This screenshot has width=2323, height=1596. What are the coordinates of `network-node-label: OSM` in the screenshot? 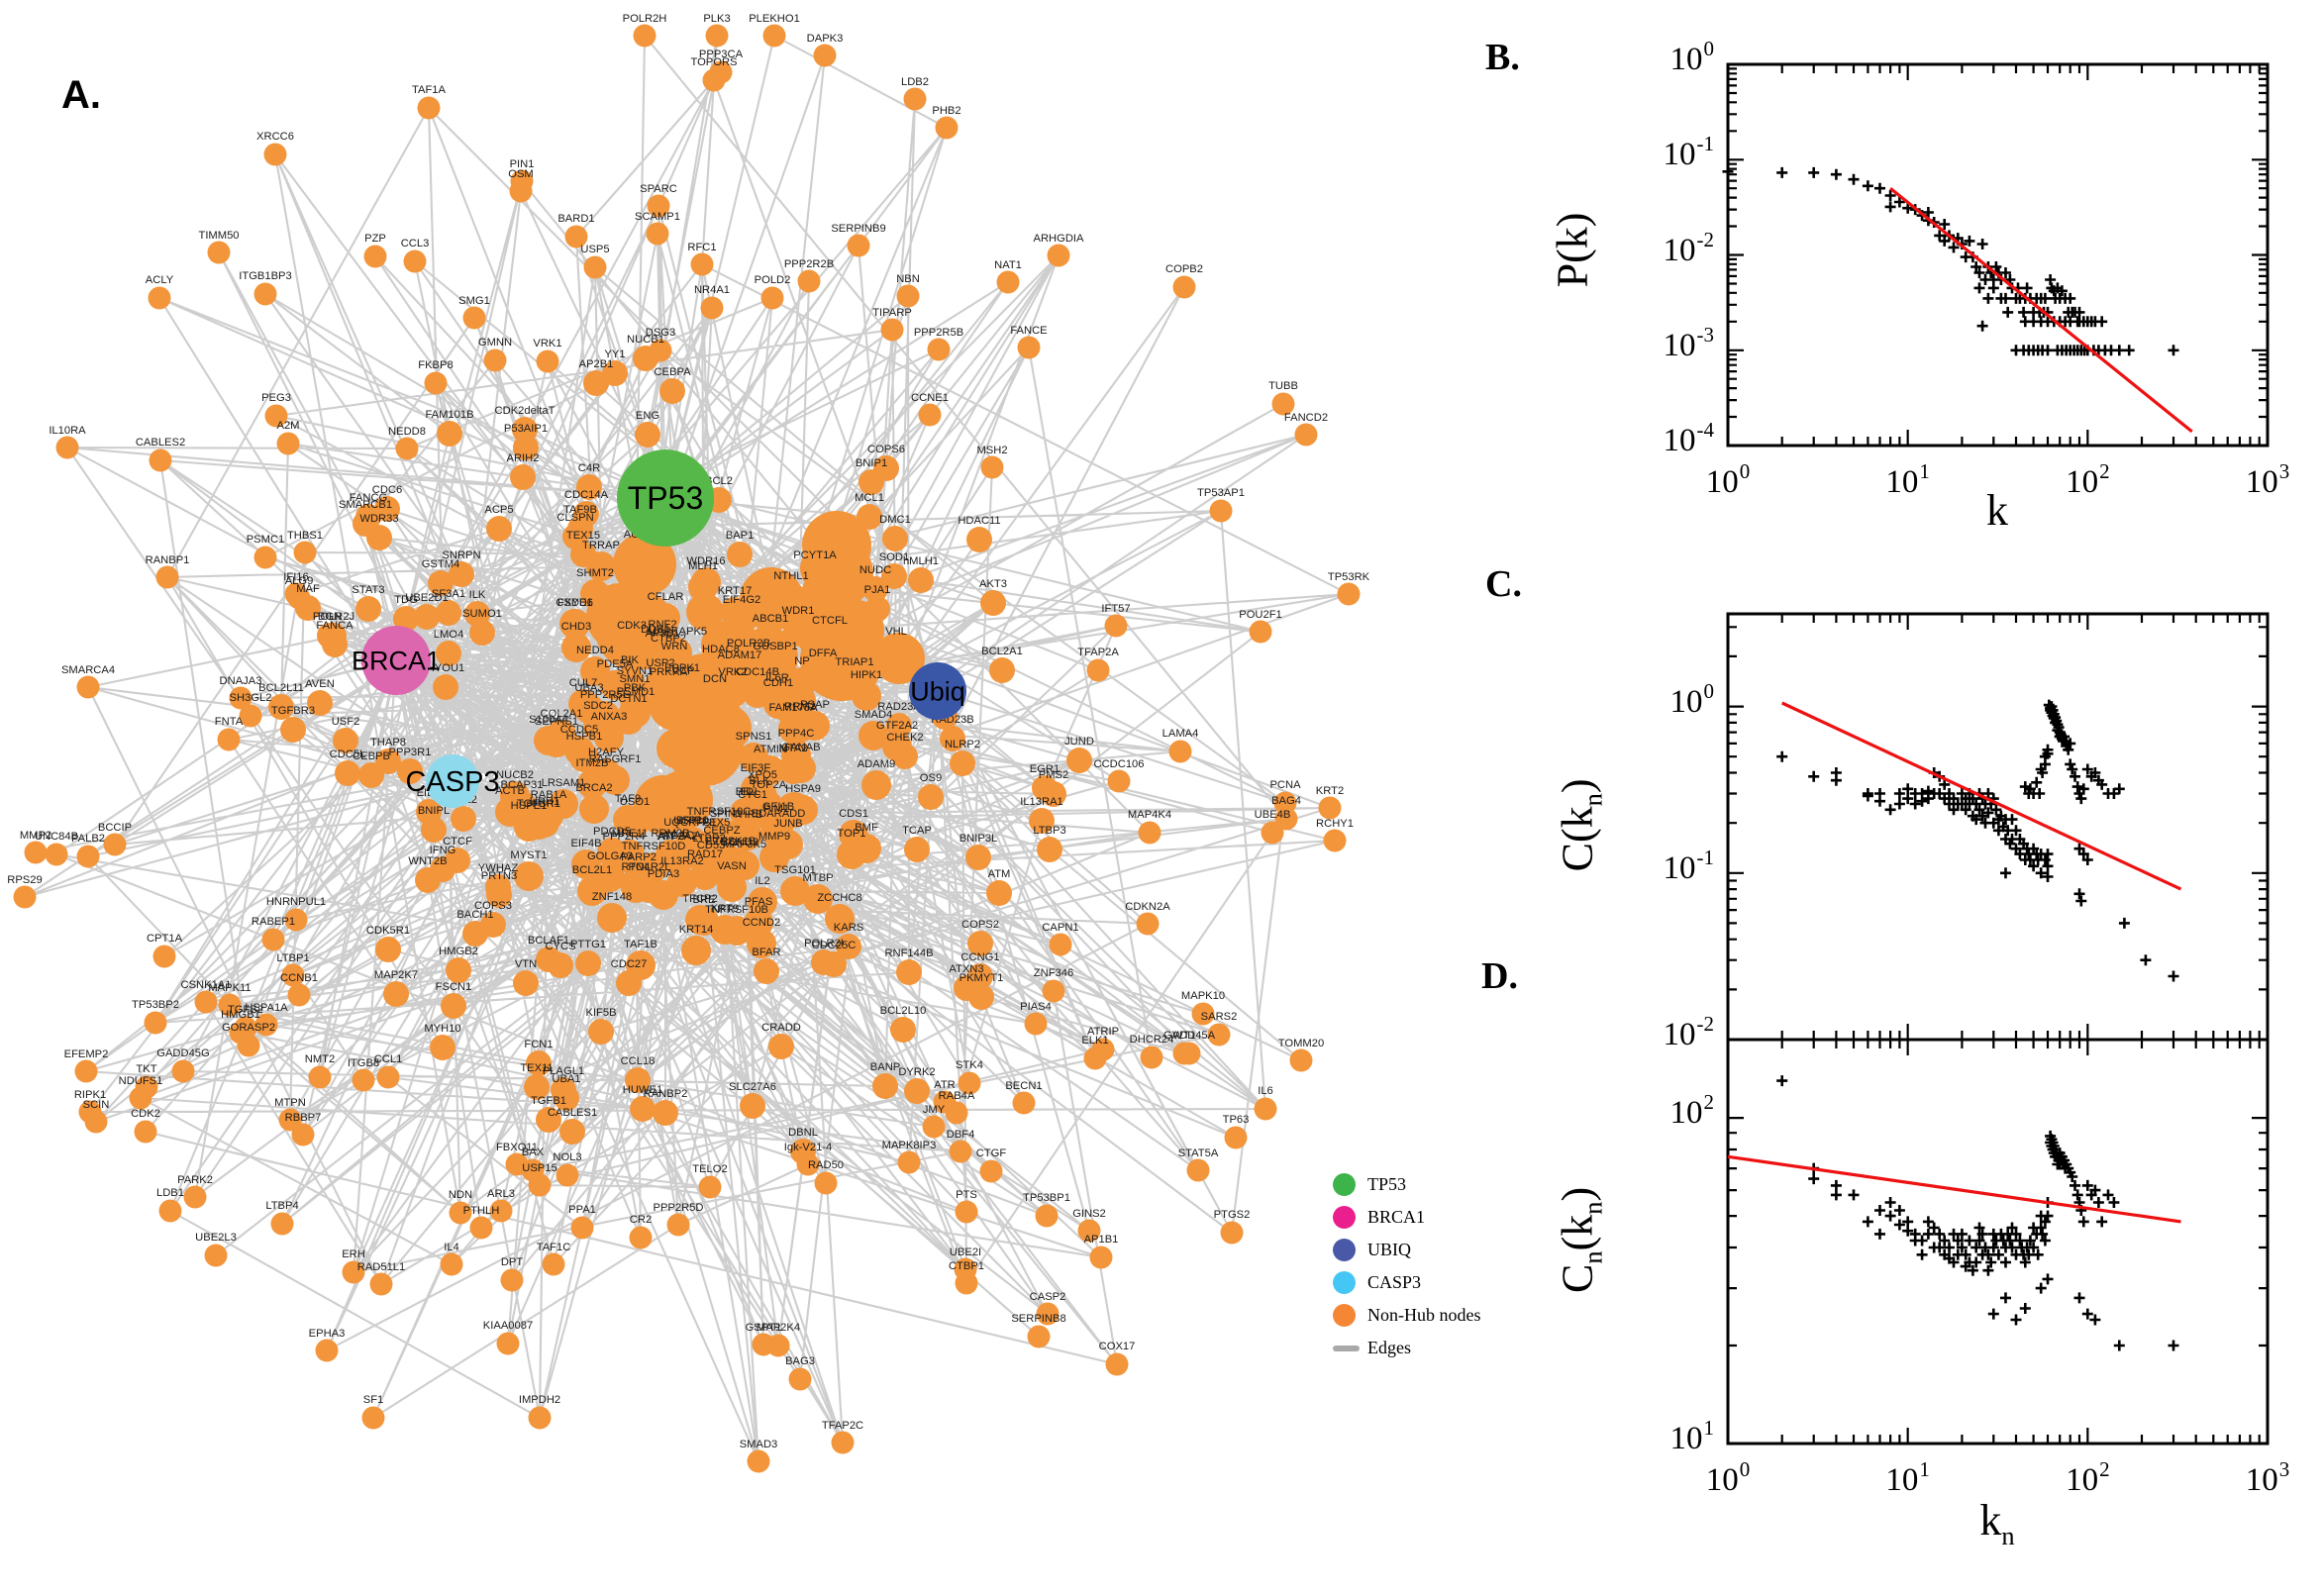 It's located at (520, 174).